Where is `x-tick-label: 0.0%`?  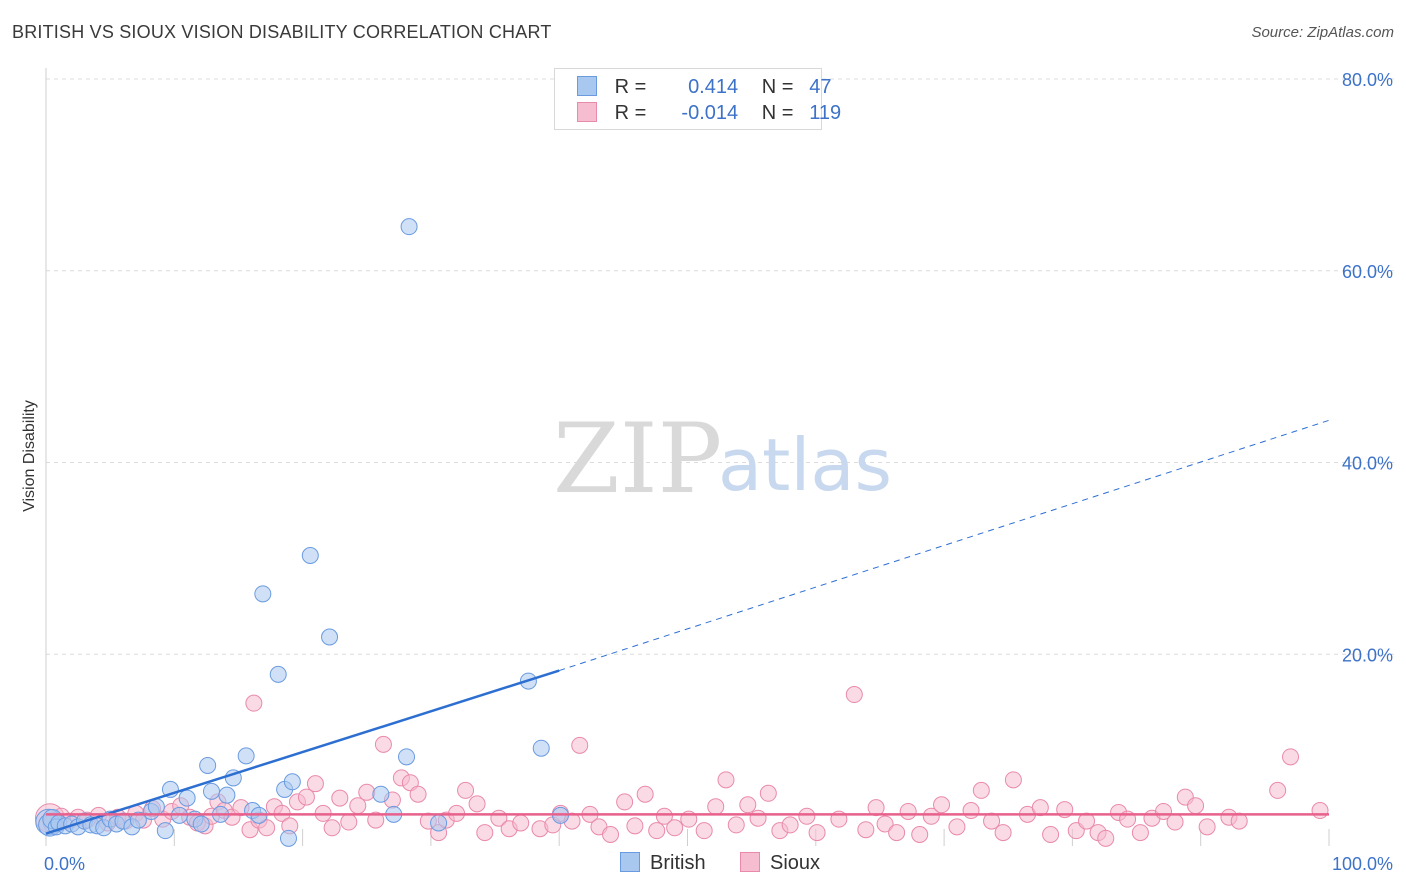
x-tick-label: 0.0% is located at coordinates (64, 864).